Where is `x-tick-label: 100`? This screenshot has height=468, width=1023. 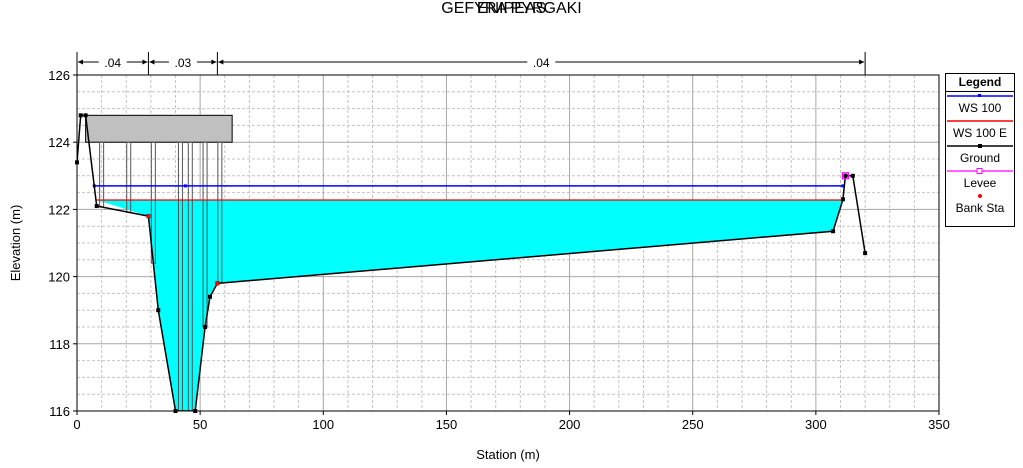 x-tick-label: 100 is located at coordinates (323, 424).